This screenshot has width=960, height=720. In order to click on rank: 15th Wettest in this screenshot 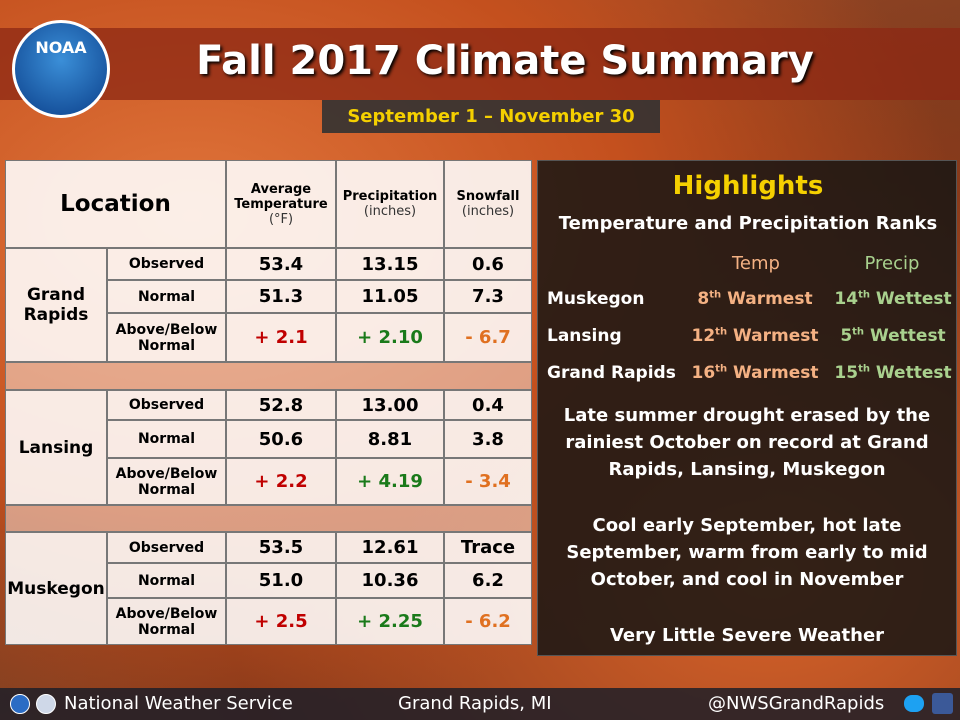, I will do `click(893, 373)`.